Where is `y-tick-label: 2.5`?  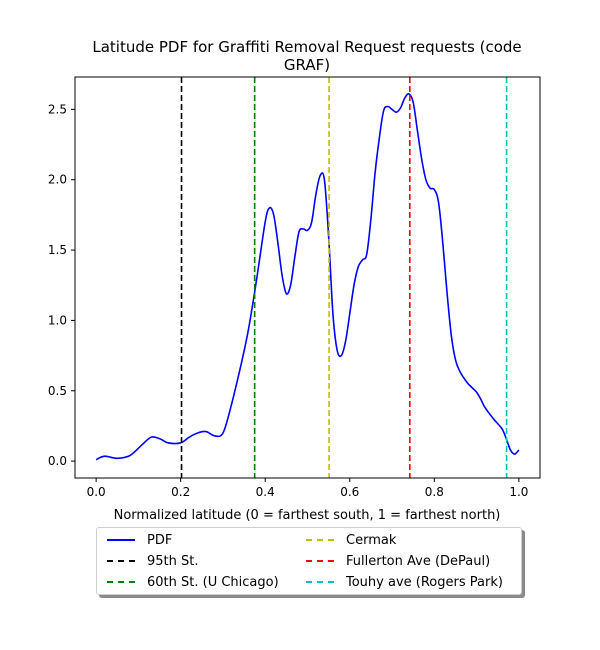 y-tick-label: 2.5 is located at coordinates (57, 109).